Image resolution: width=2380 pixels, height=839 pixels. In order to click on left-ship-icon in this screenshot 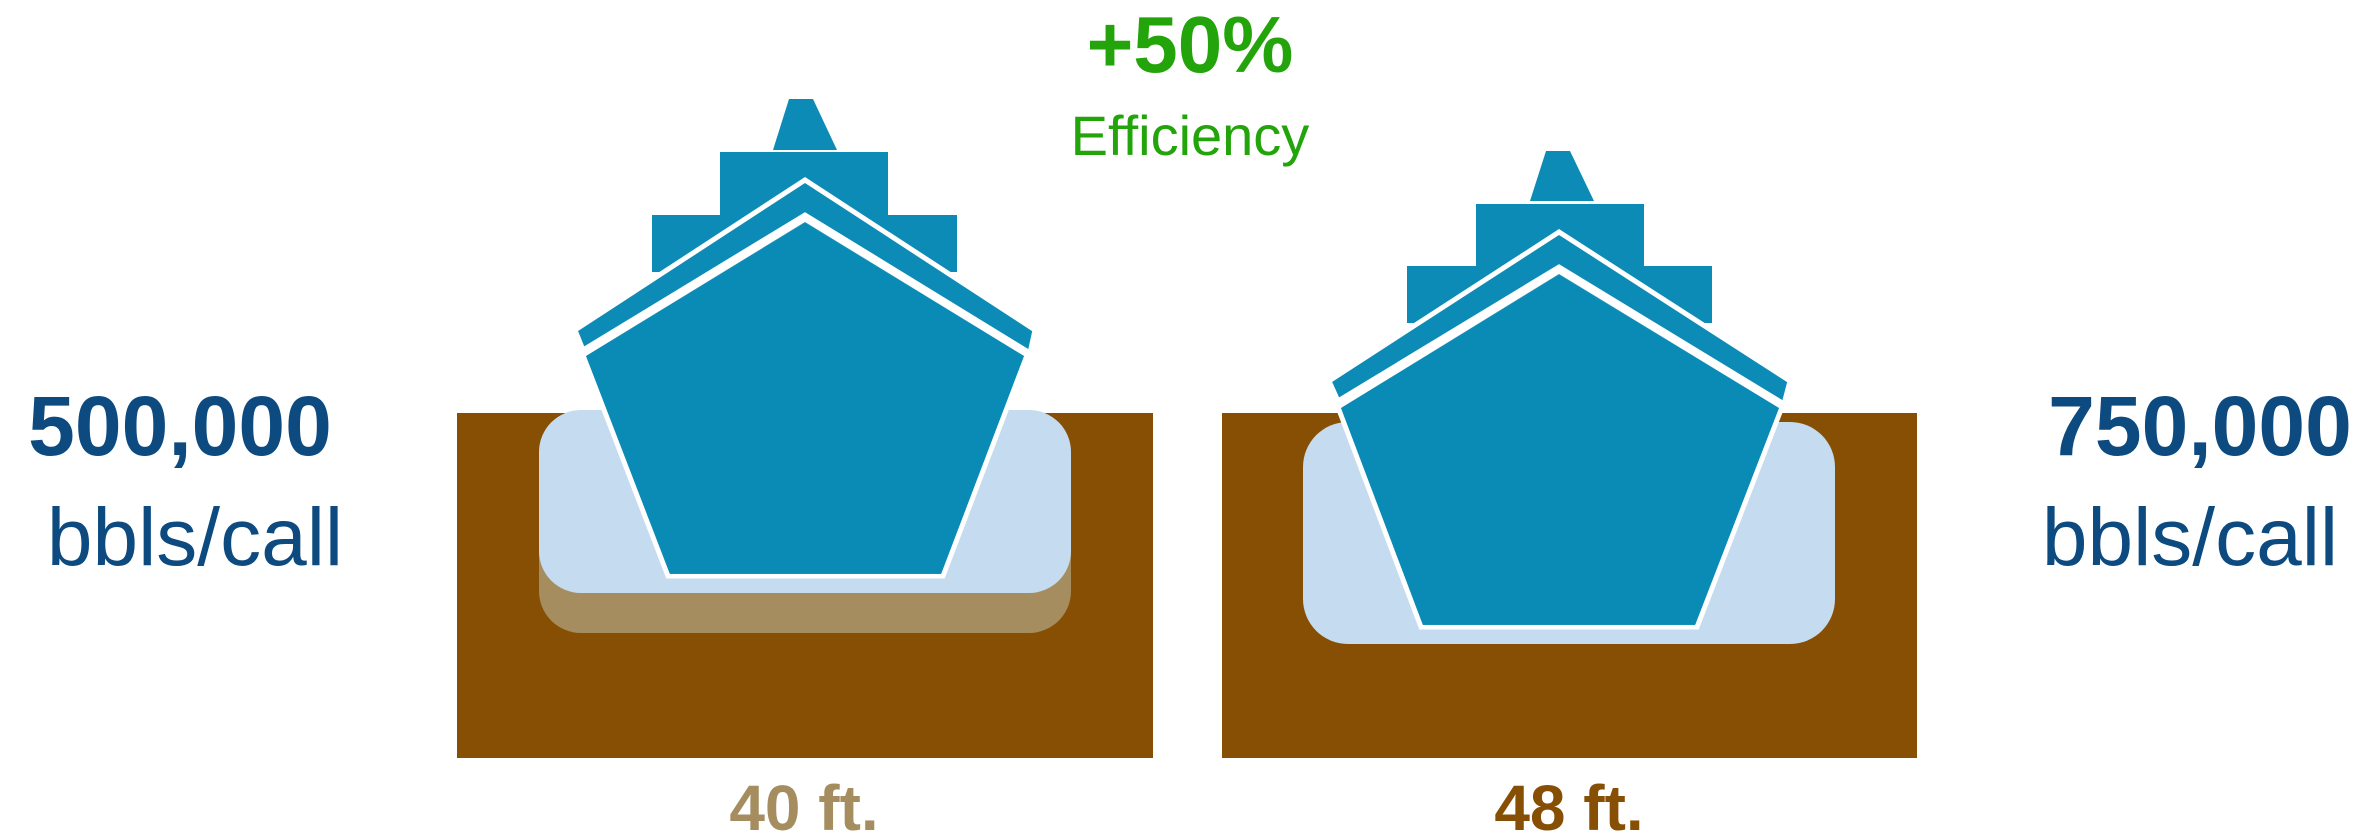, I will do `click(804, 339)`.